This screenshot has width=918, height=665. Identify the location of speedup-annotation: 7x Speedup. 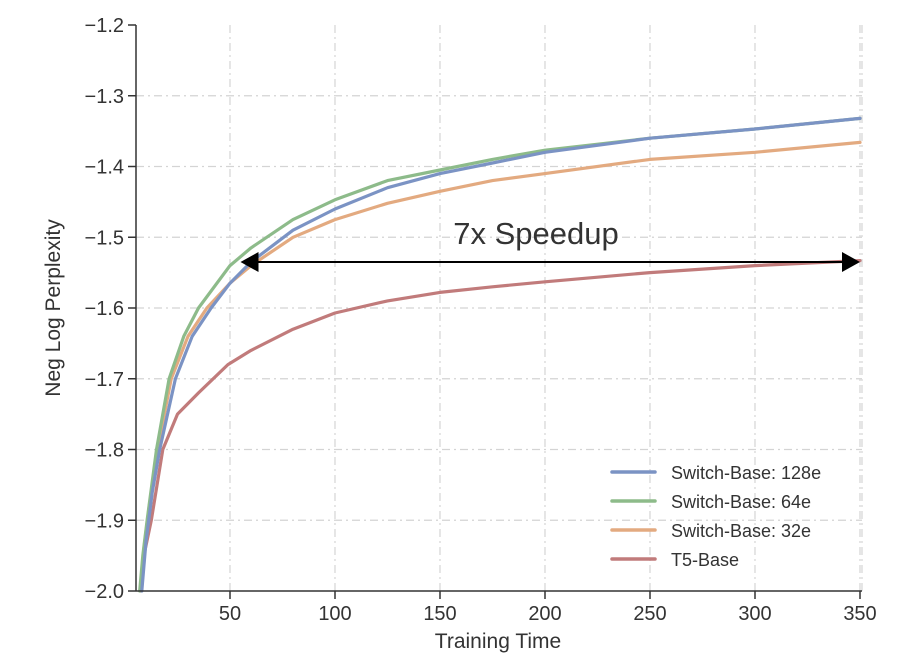
(550, 244).